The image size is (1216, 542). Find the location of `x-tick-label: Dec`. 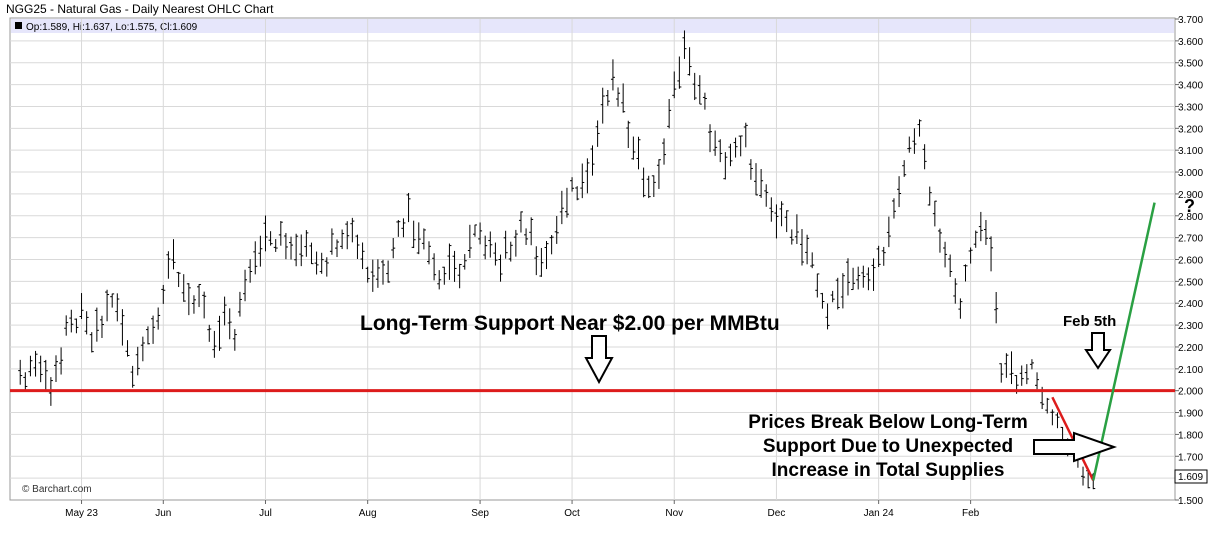

x-tick-label: Dec is located at coordinates (777, 513).